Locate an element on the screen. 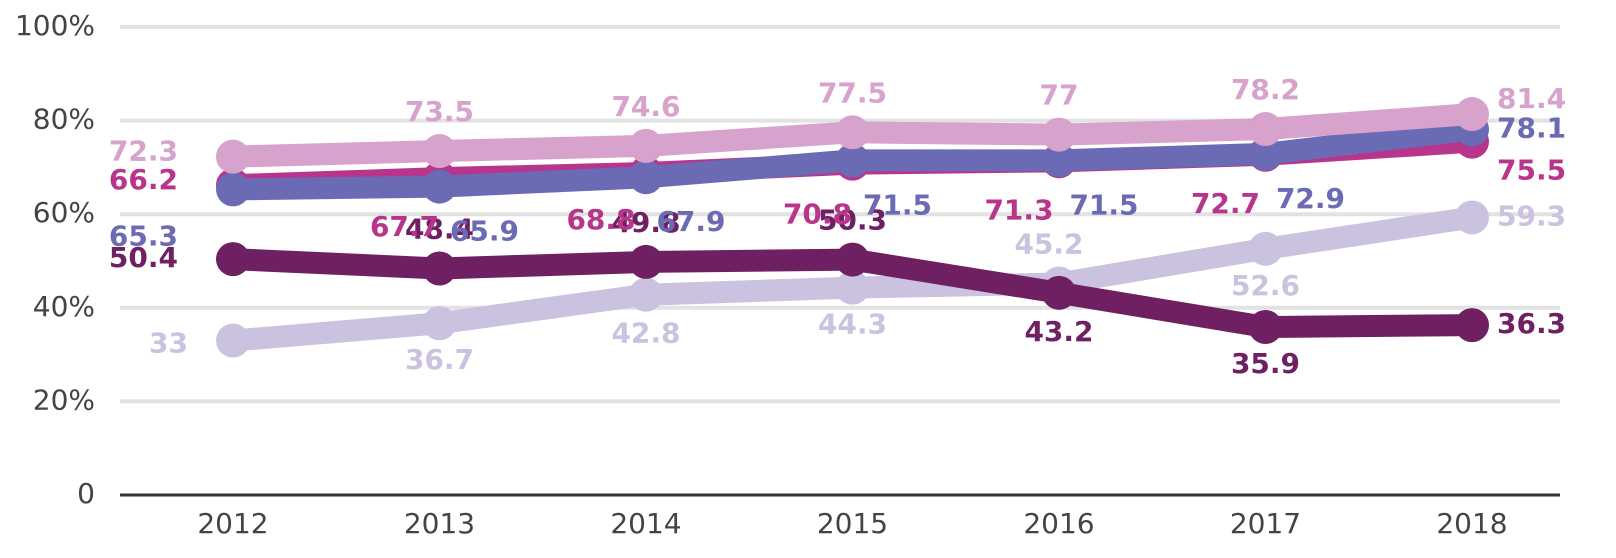  data-label: 50.4 is located at coordinates (143, 257).